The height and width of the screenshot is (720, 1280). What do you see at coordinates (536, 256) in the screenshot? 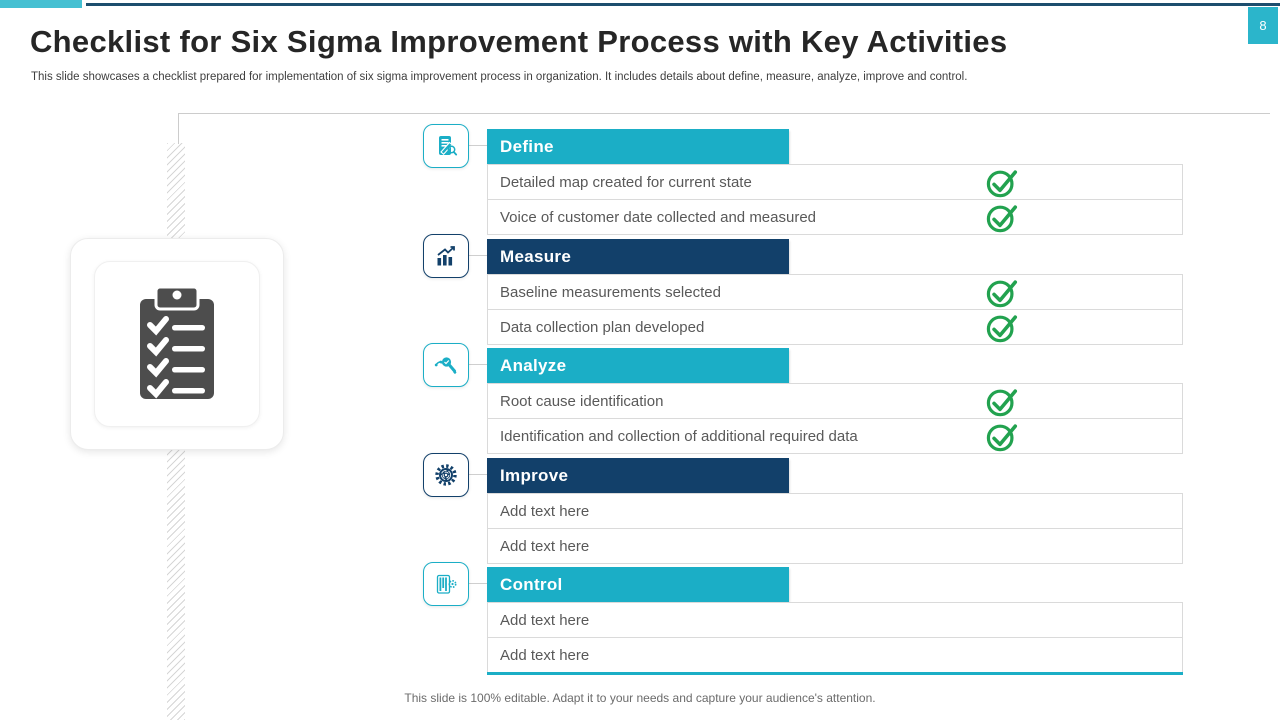
I see `section-title: Measure` at bounding box center [536, 256].